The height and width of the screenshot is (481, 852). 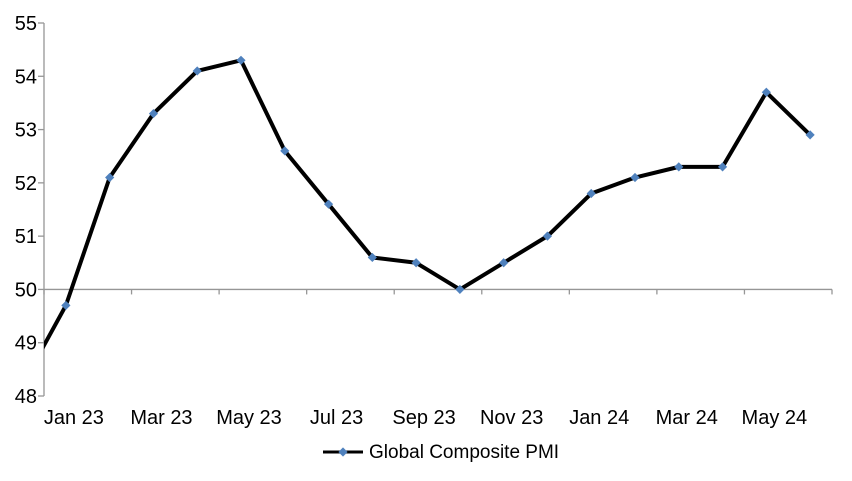 What do you see at coordinates (343, 452) in the screenshot?
I see `legend-marker-icon` at bounding box center [343, 452].